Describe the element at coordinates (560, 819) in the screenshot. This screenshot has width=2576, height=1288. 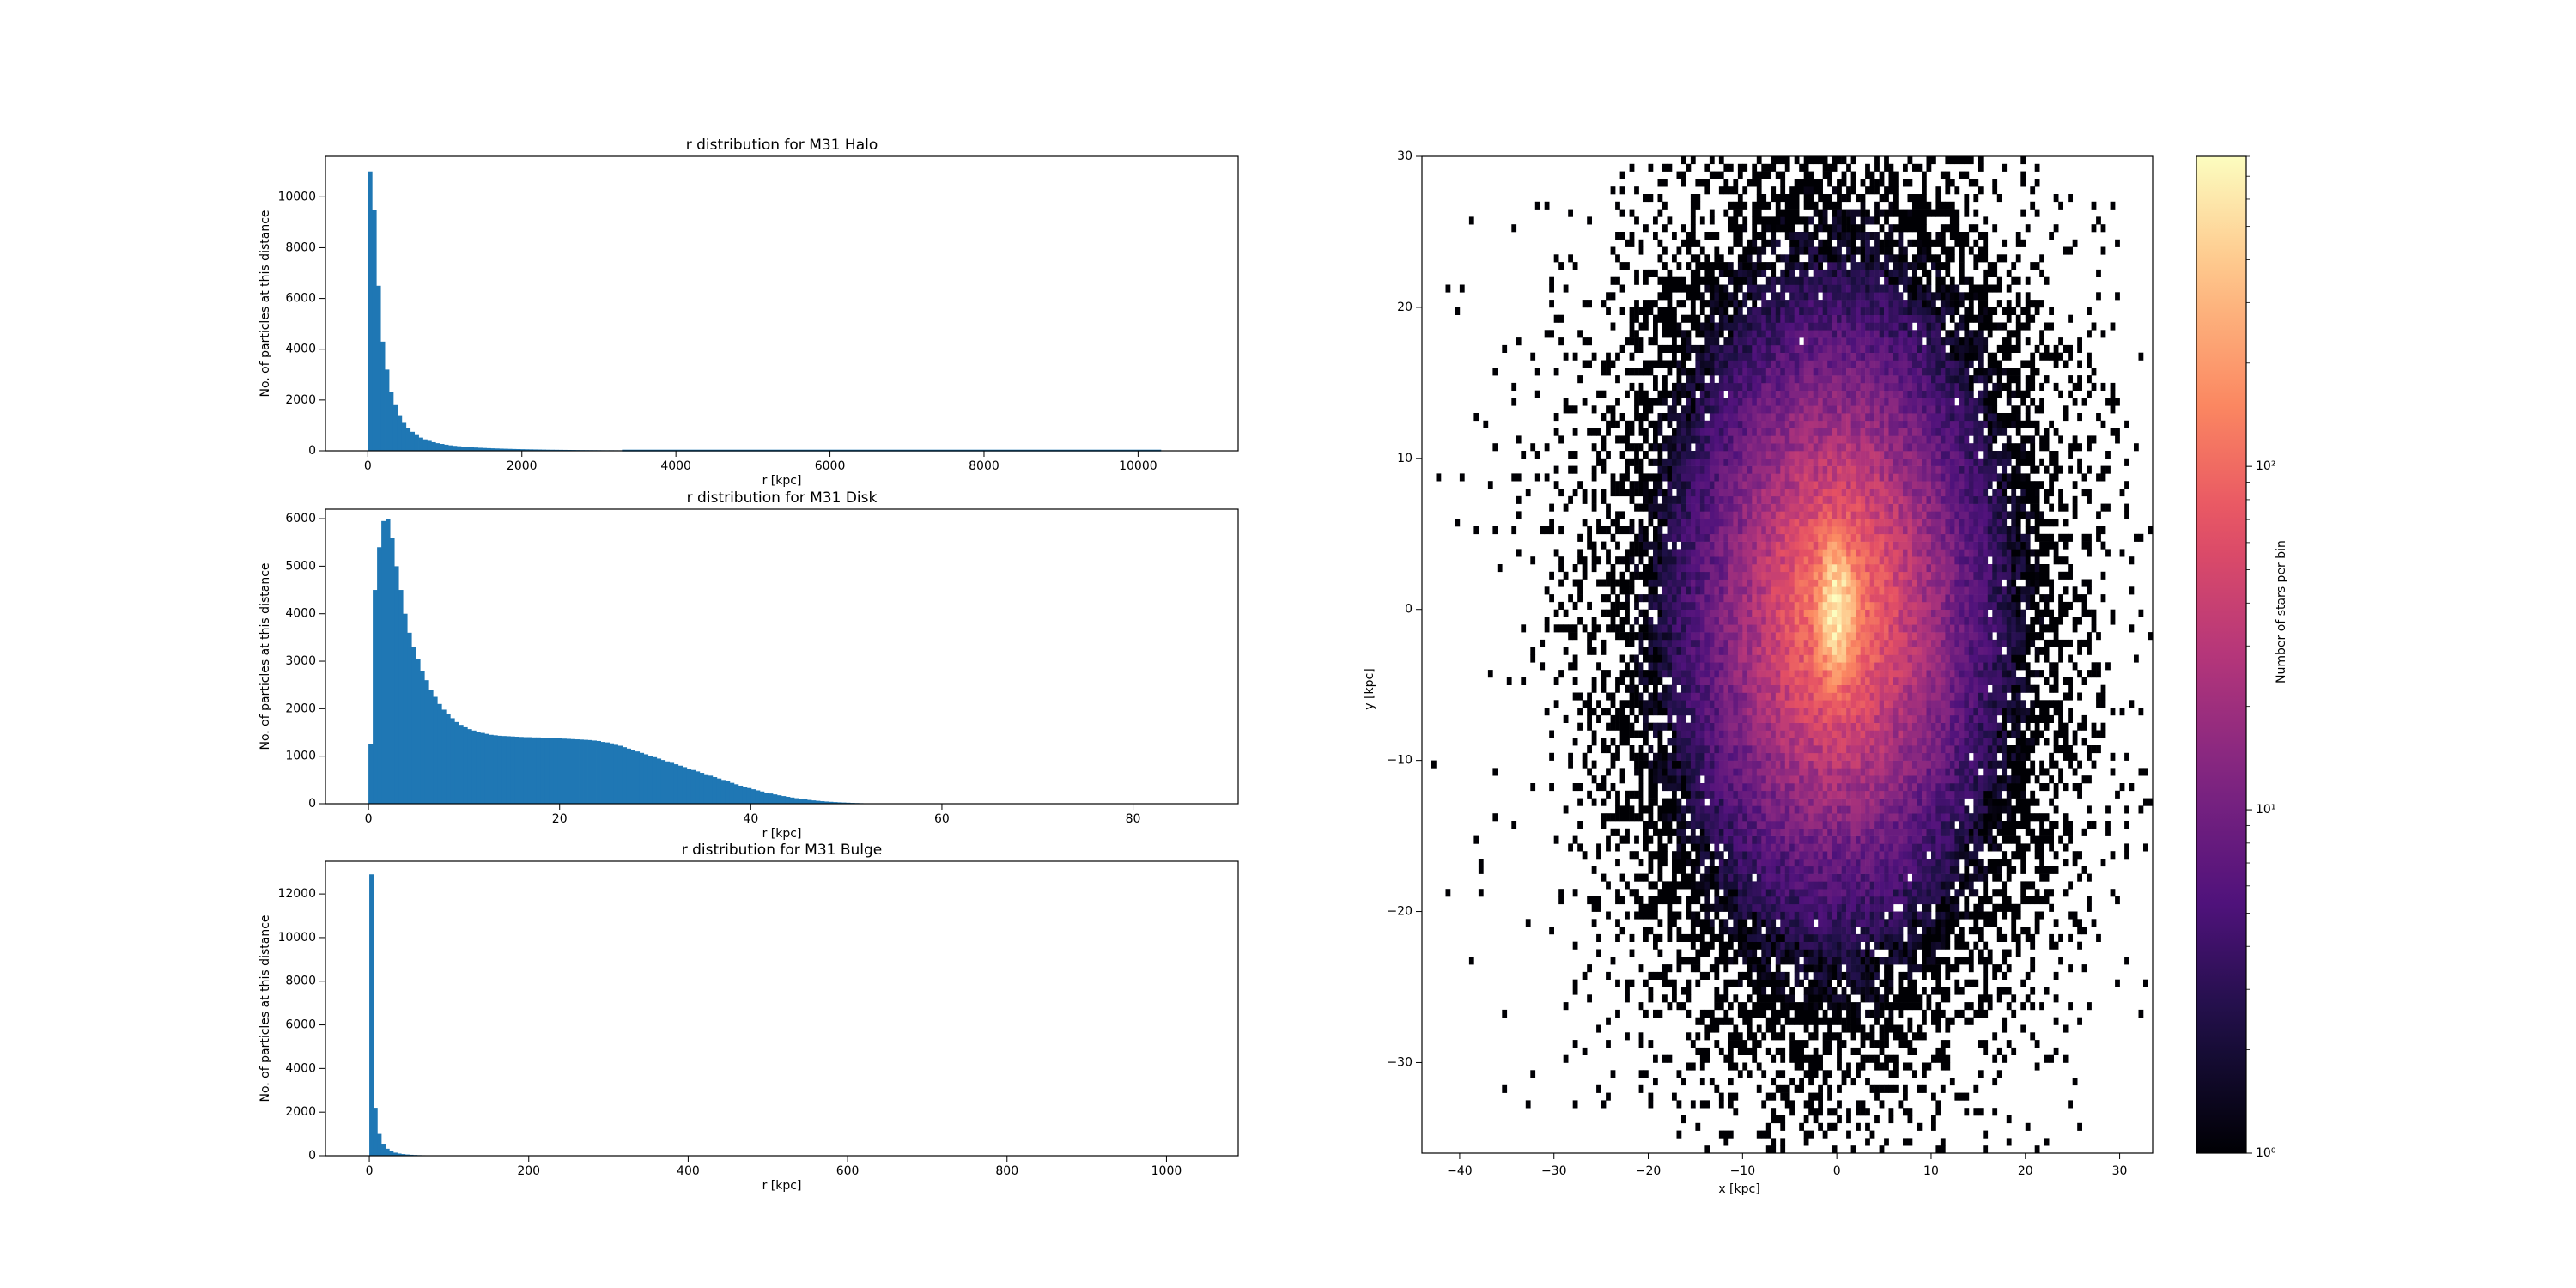
I see `x-tick-label: 20` at that location.